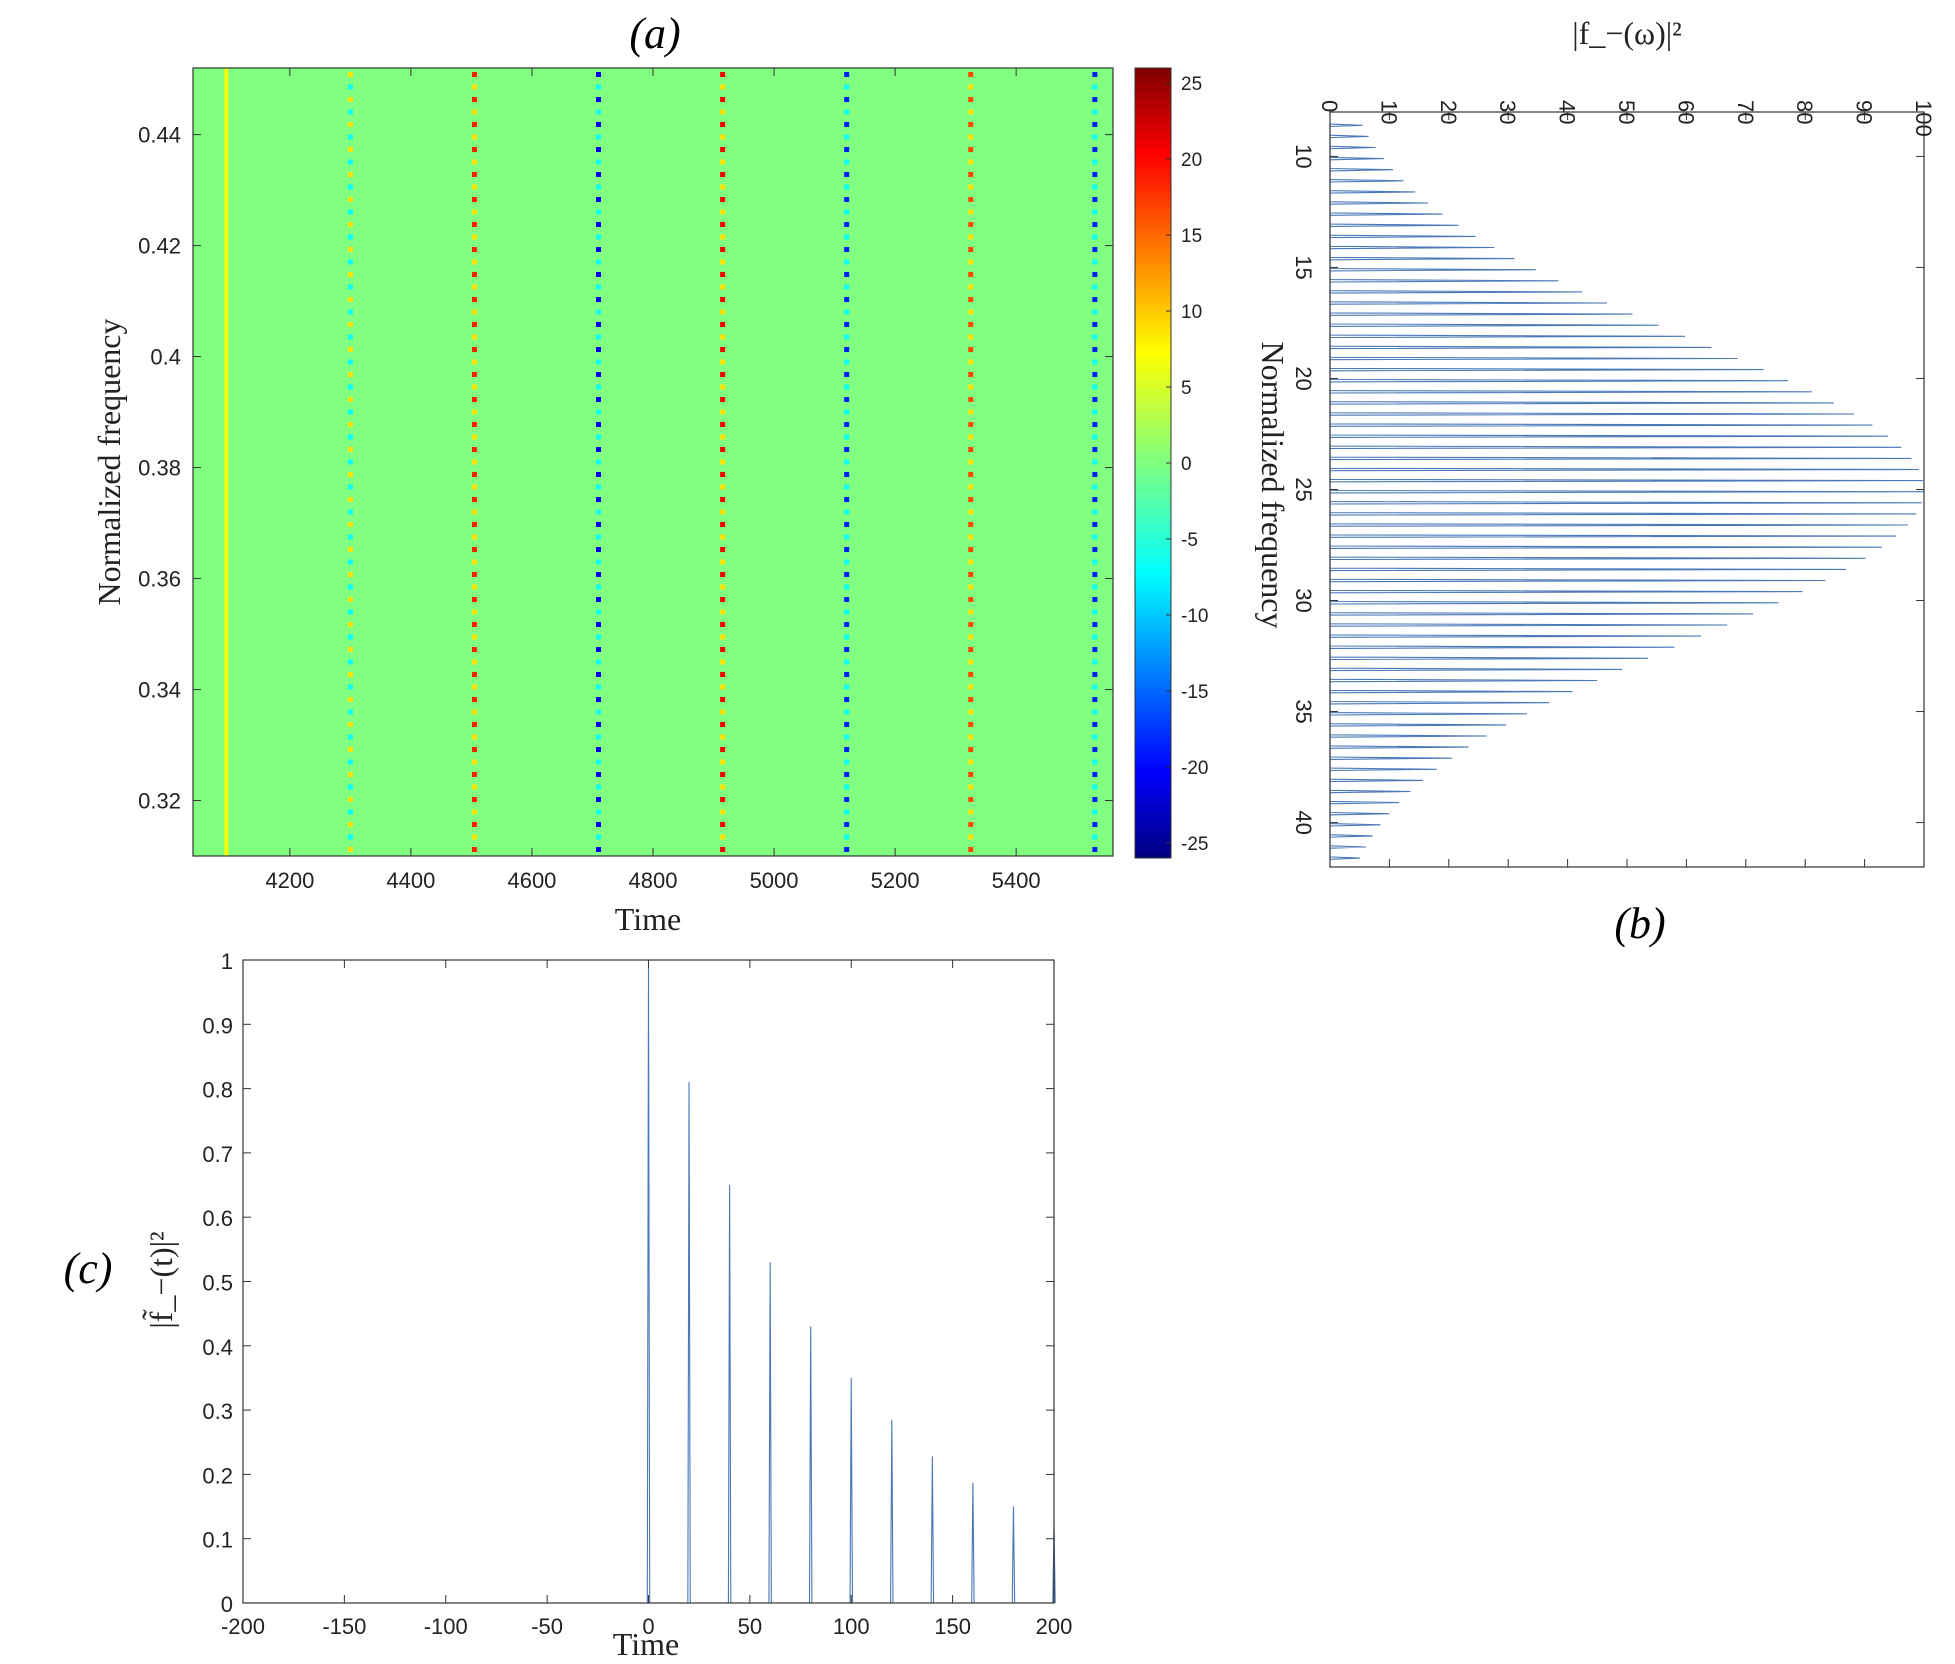 This screenshot has height=1664, width=1955. I want to click on pulse-y-tick-label: 0.1, so click(217, 1540).